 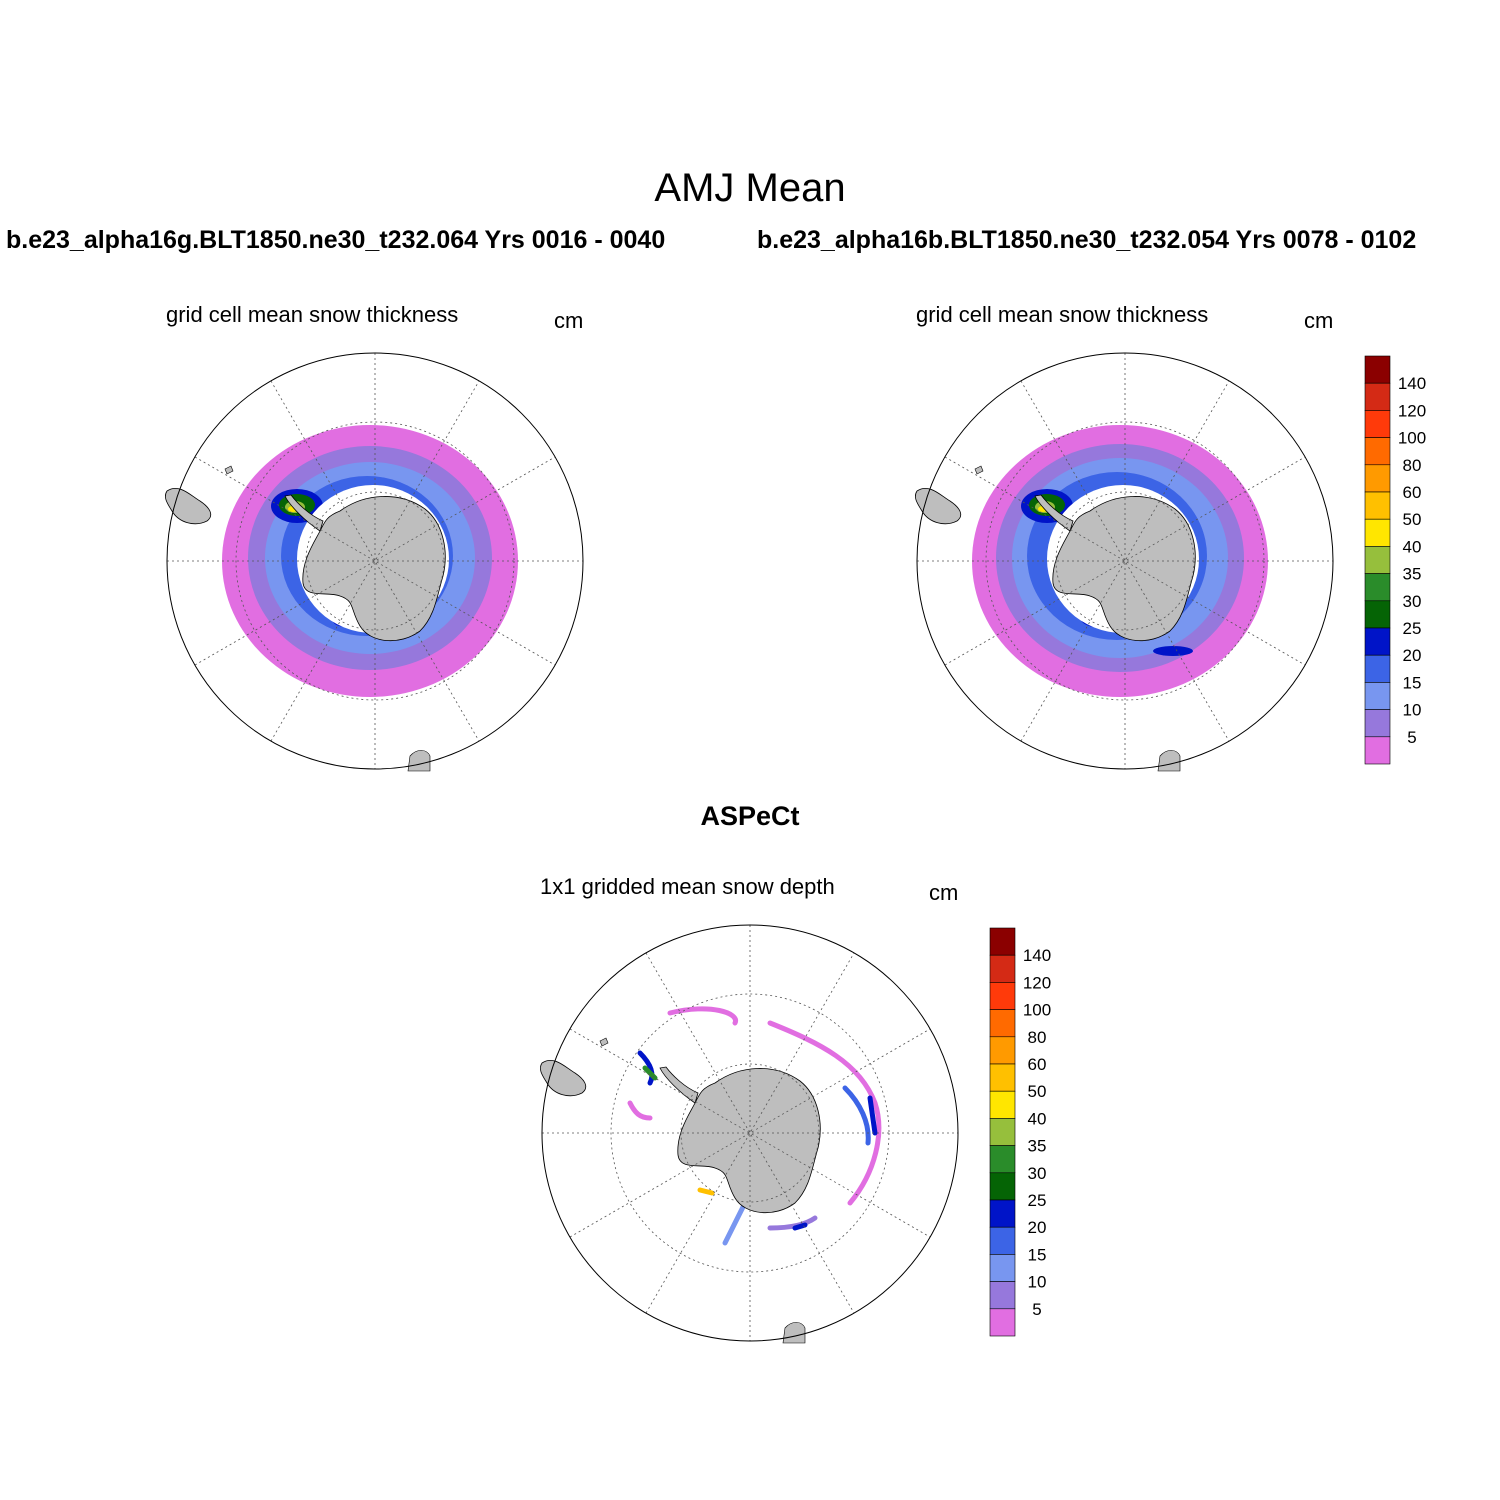 What do you see at coordinates (687, 886) in the screenshot?
I see `obs-subtitle: 1x1 gridded mean snow depth` at bounding box center [687, 886].